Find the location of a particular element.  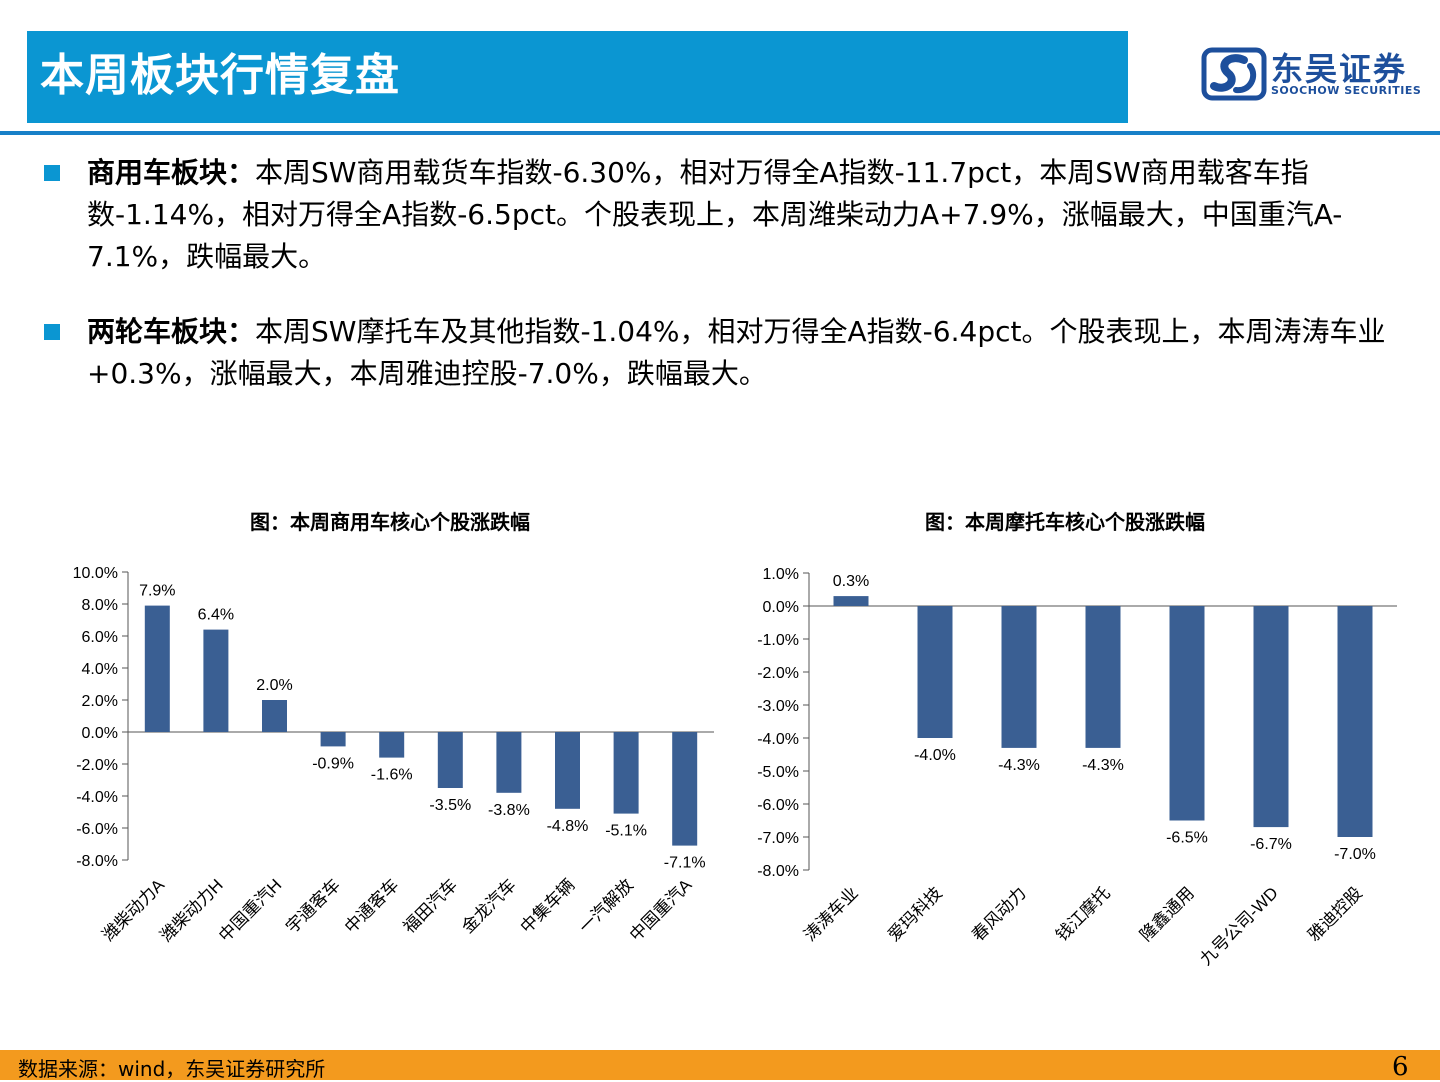

category-label: 雅迪控股 is located at coordinates (1335, 914).